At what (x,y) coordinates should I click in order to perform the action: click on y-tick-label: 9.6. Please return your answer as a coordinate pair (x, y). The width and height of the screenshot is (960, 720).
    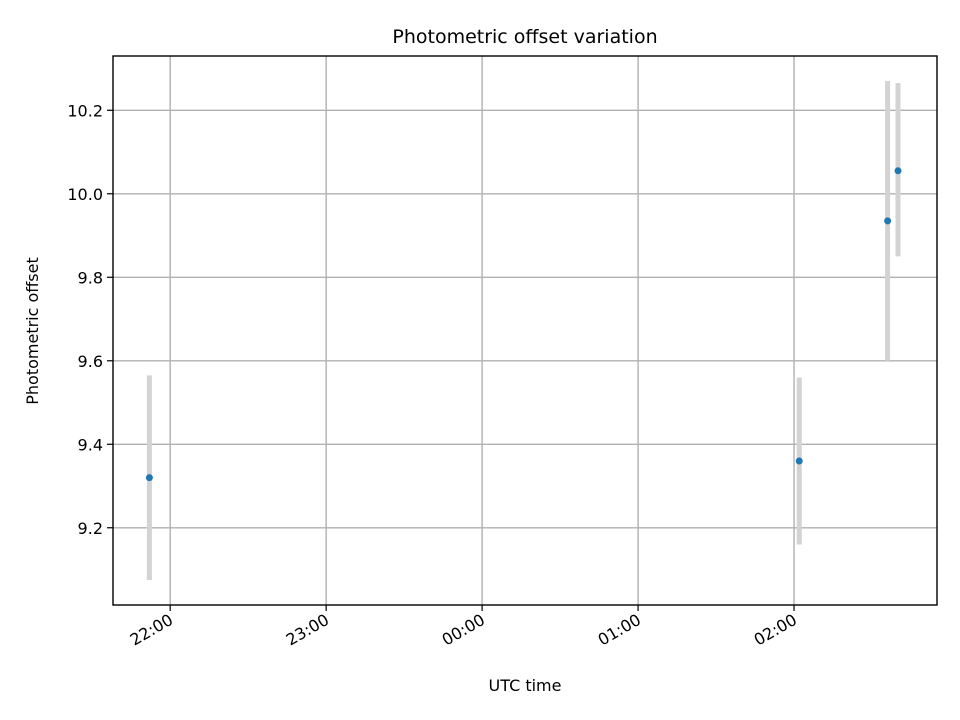
    Looking at the image, I should click on (90, 361).